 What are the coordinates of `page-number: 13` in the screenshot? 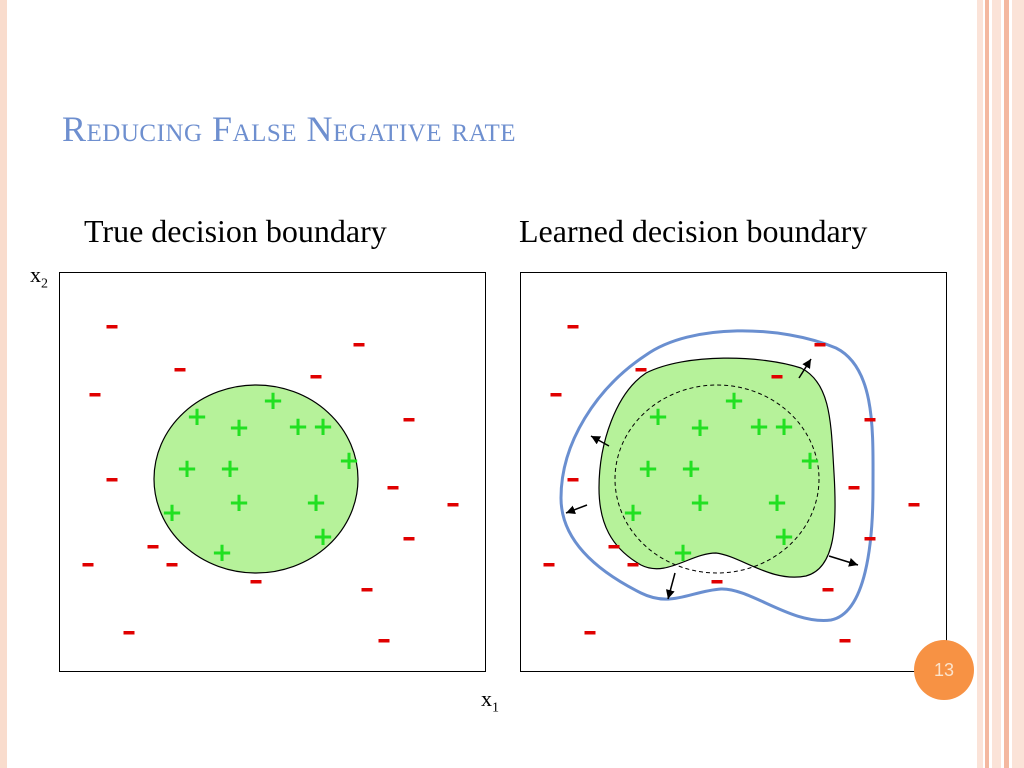 It's located at (944, 669).